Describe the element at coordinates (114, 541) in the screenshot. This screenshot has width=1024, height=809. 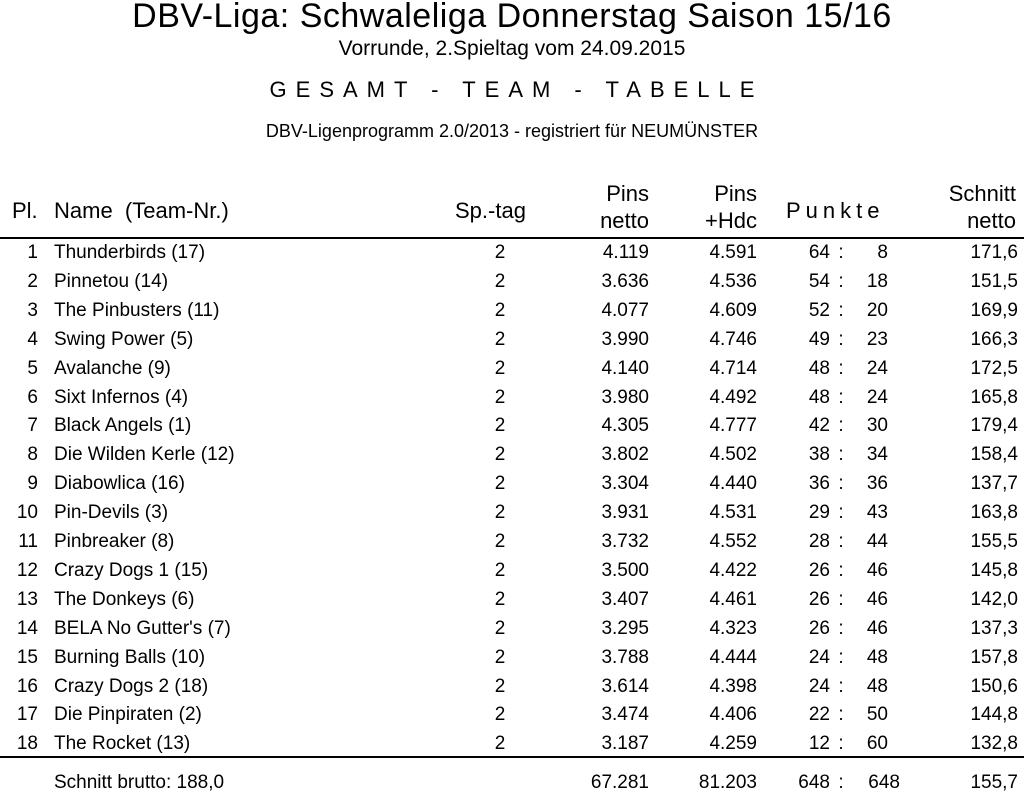
I see `team-name: Pinbreaker (8)` at that location.